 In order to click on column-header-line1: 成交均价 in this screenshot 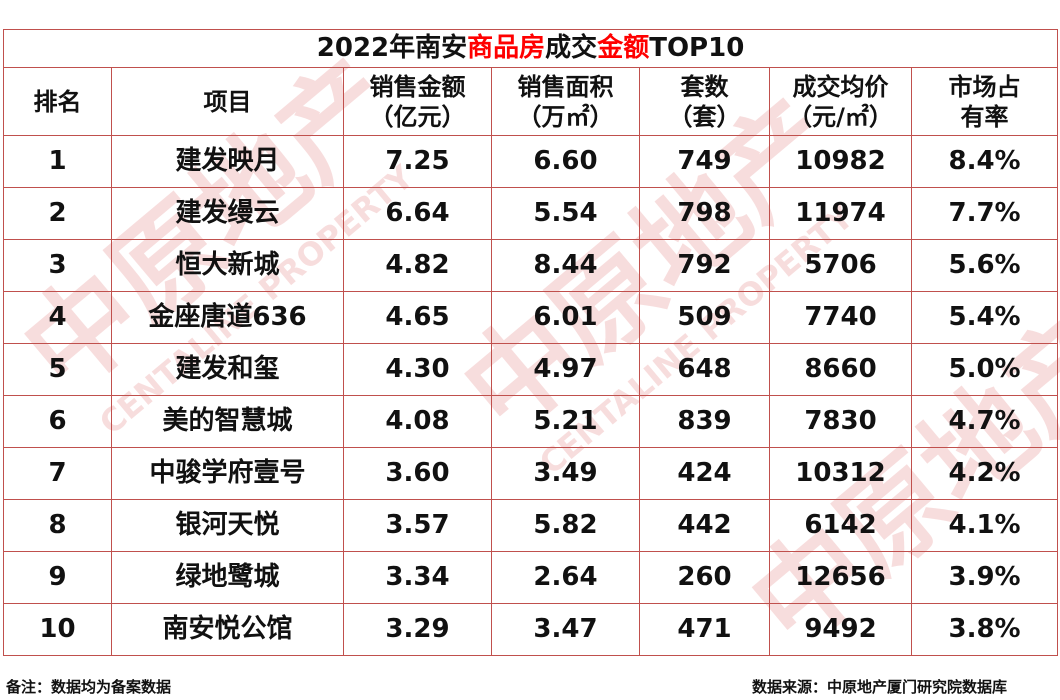, I will do `click(840, 86)`.